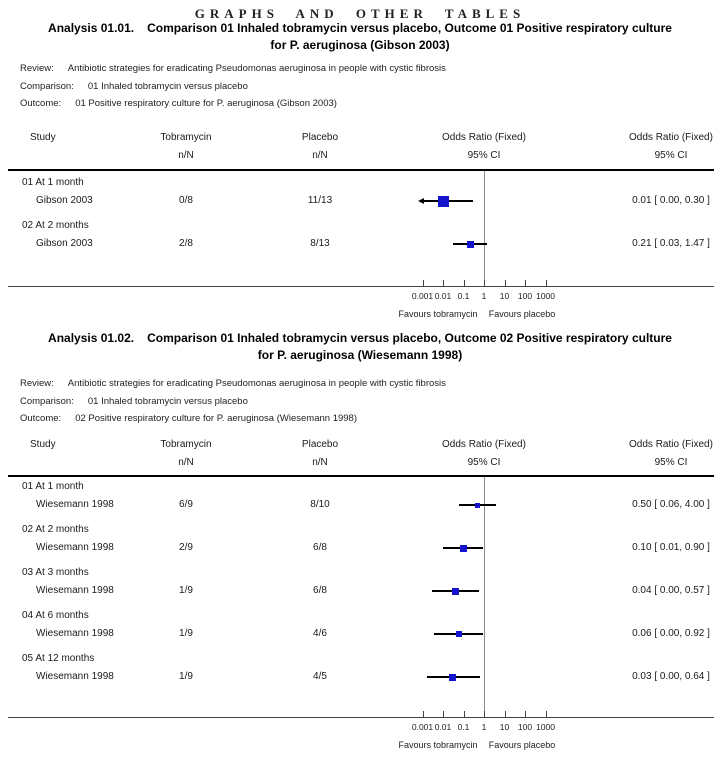 The width and height of the screenshot is (720, 764). What do you see at coordinates (320, 243) in the screenshot?
I see `control-nn: 8/13` at bounding box center [320, 243].